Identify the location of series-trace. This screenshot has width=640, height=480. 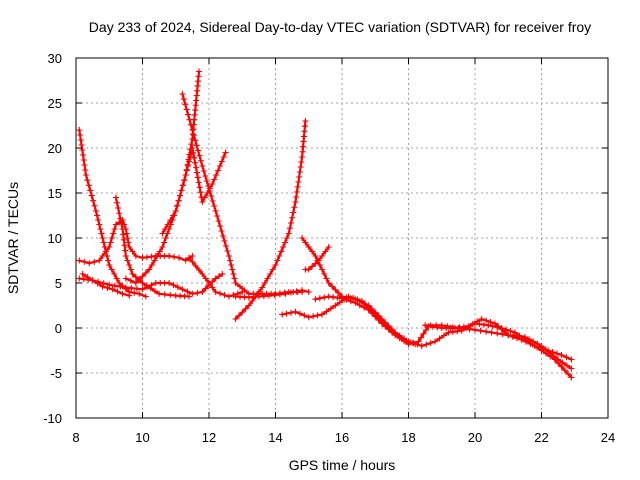
(270, 220).